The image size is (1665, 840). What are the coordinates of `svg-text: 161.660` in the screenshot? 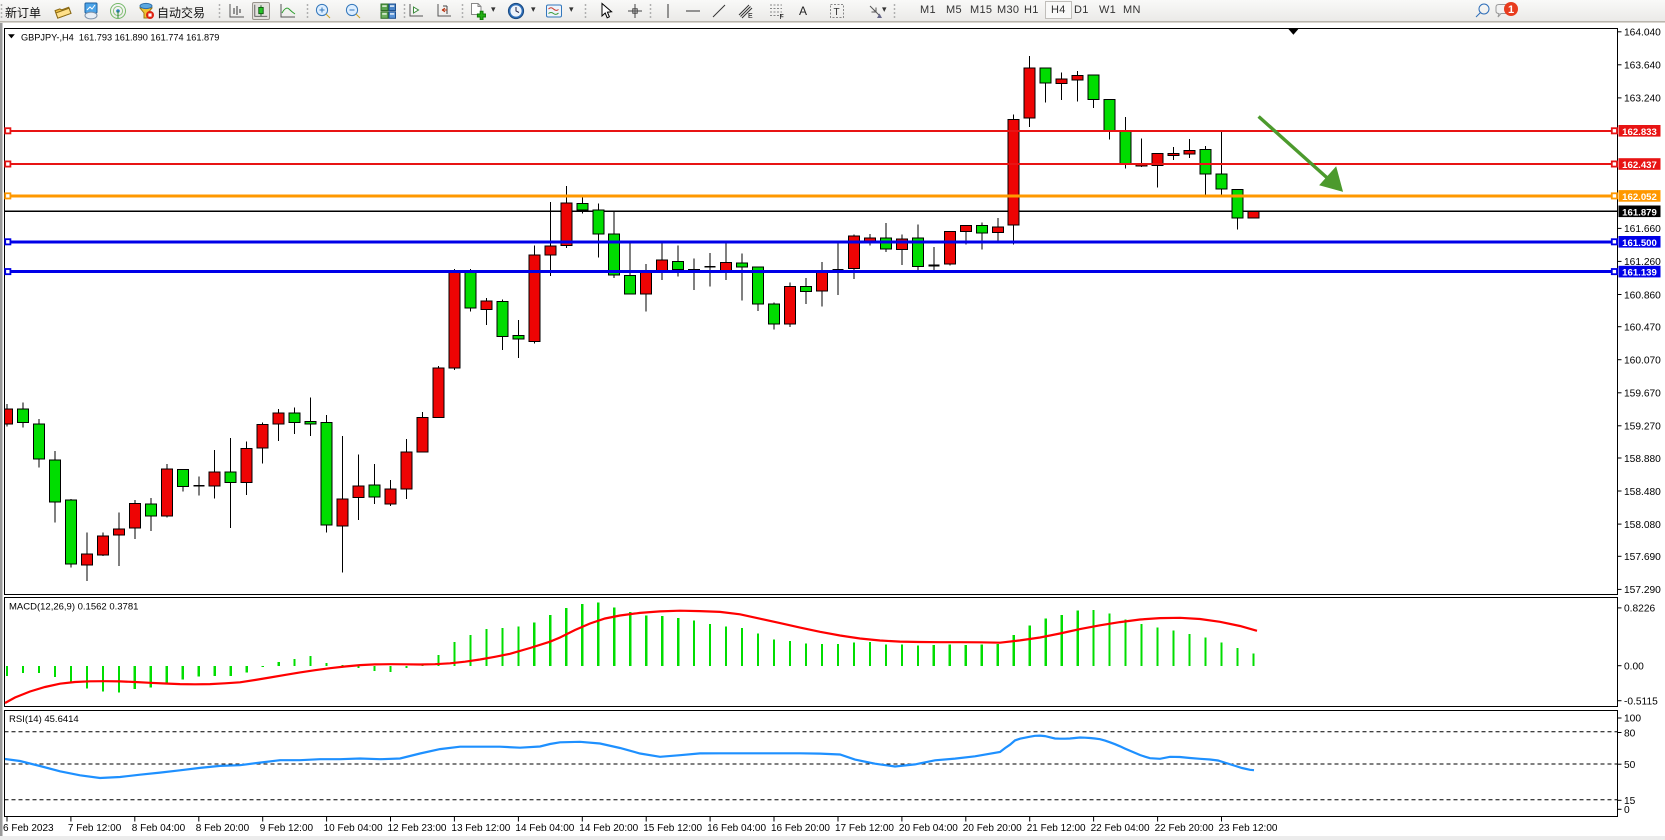 It's located at (1642, 229).